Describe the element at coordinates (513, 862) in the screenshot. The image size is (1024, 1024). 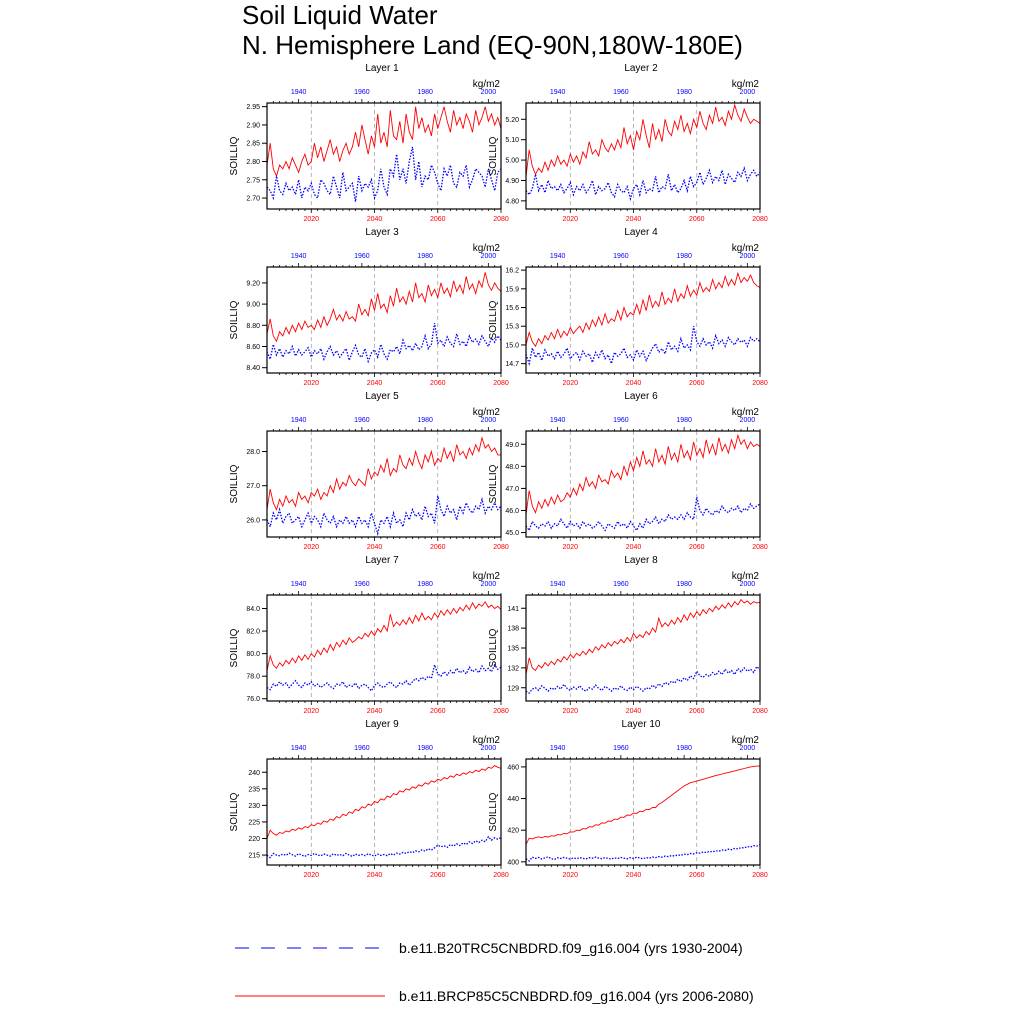
I see `y-tick-label: 400` at that location.